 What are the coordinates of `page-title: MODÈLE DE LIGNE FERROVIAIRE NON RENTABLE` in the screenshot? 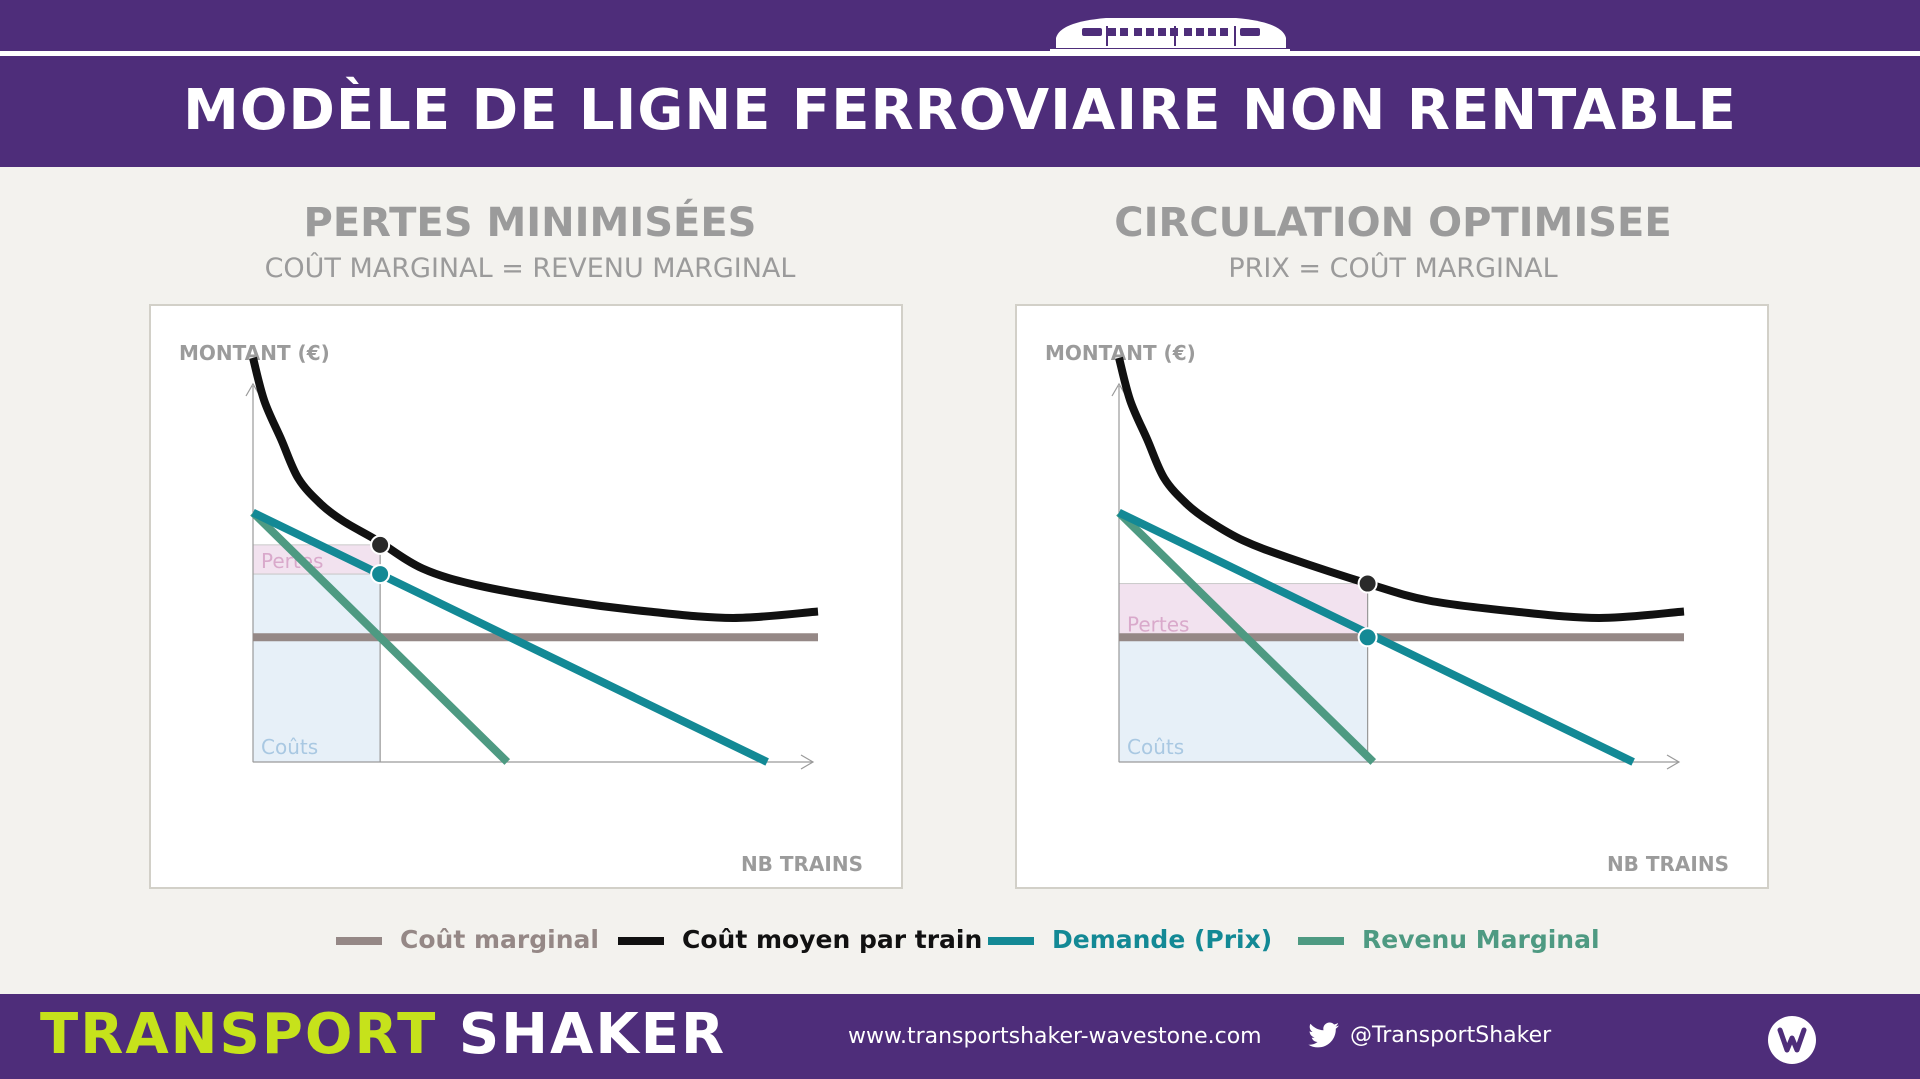 It's located at (960, 110).